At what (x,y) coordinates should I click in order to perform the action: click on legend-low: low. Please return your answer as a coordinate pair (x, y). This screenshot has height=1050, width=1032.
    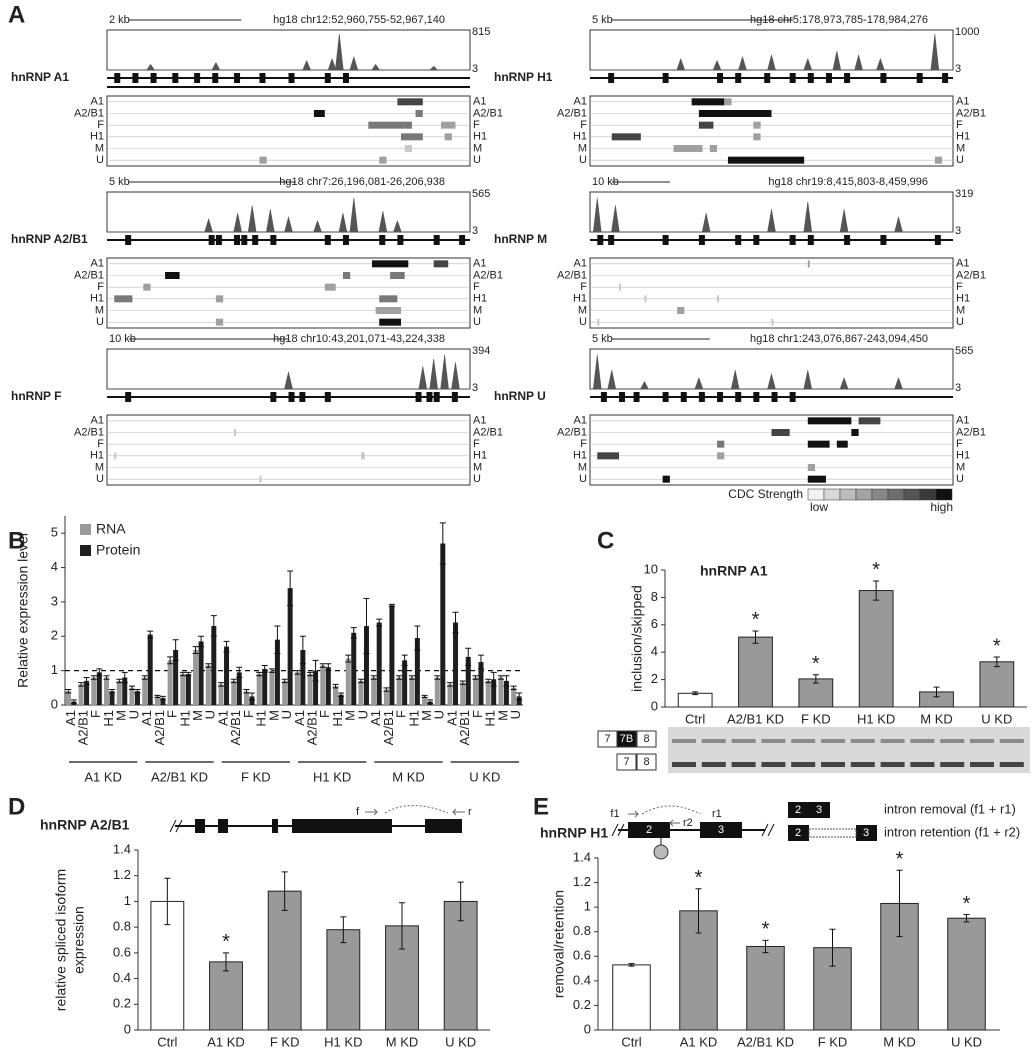
    Looking at the image, I should click on (819, 507).